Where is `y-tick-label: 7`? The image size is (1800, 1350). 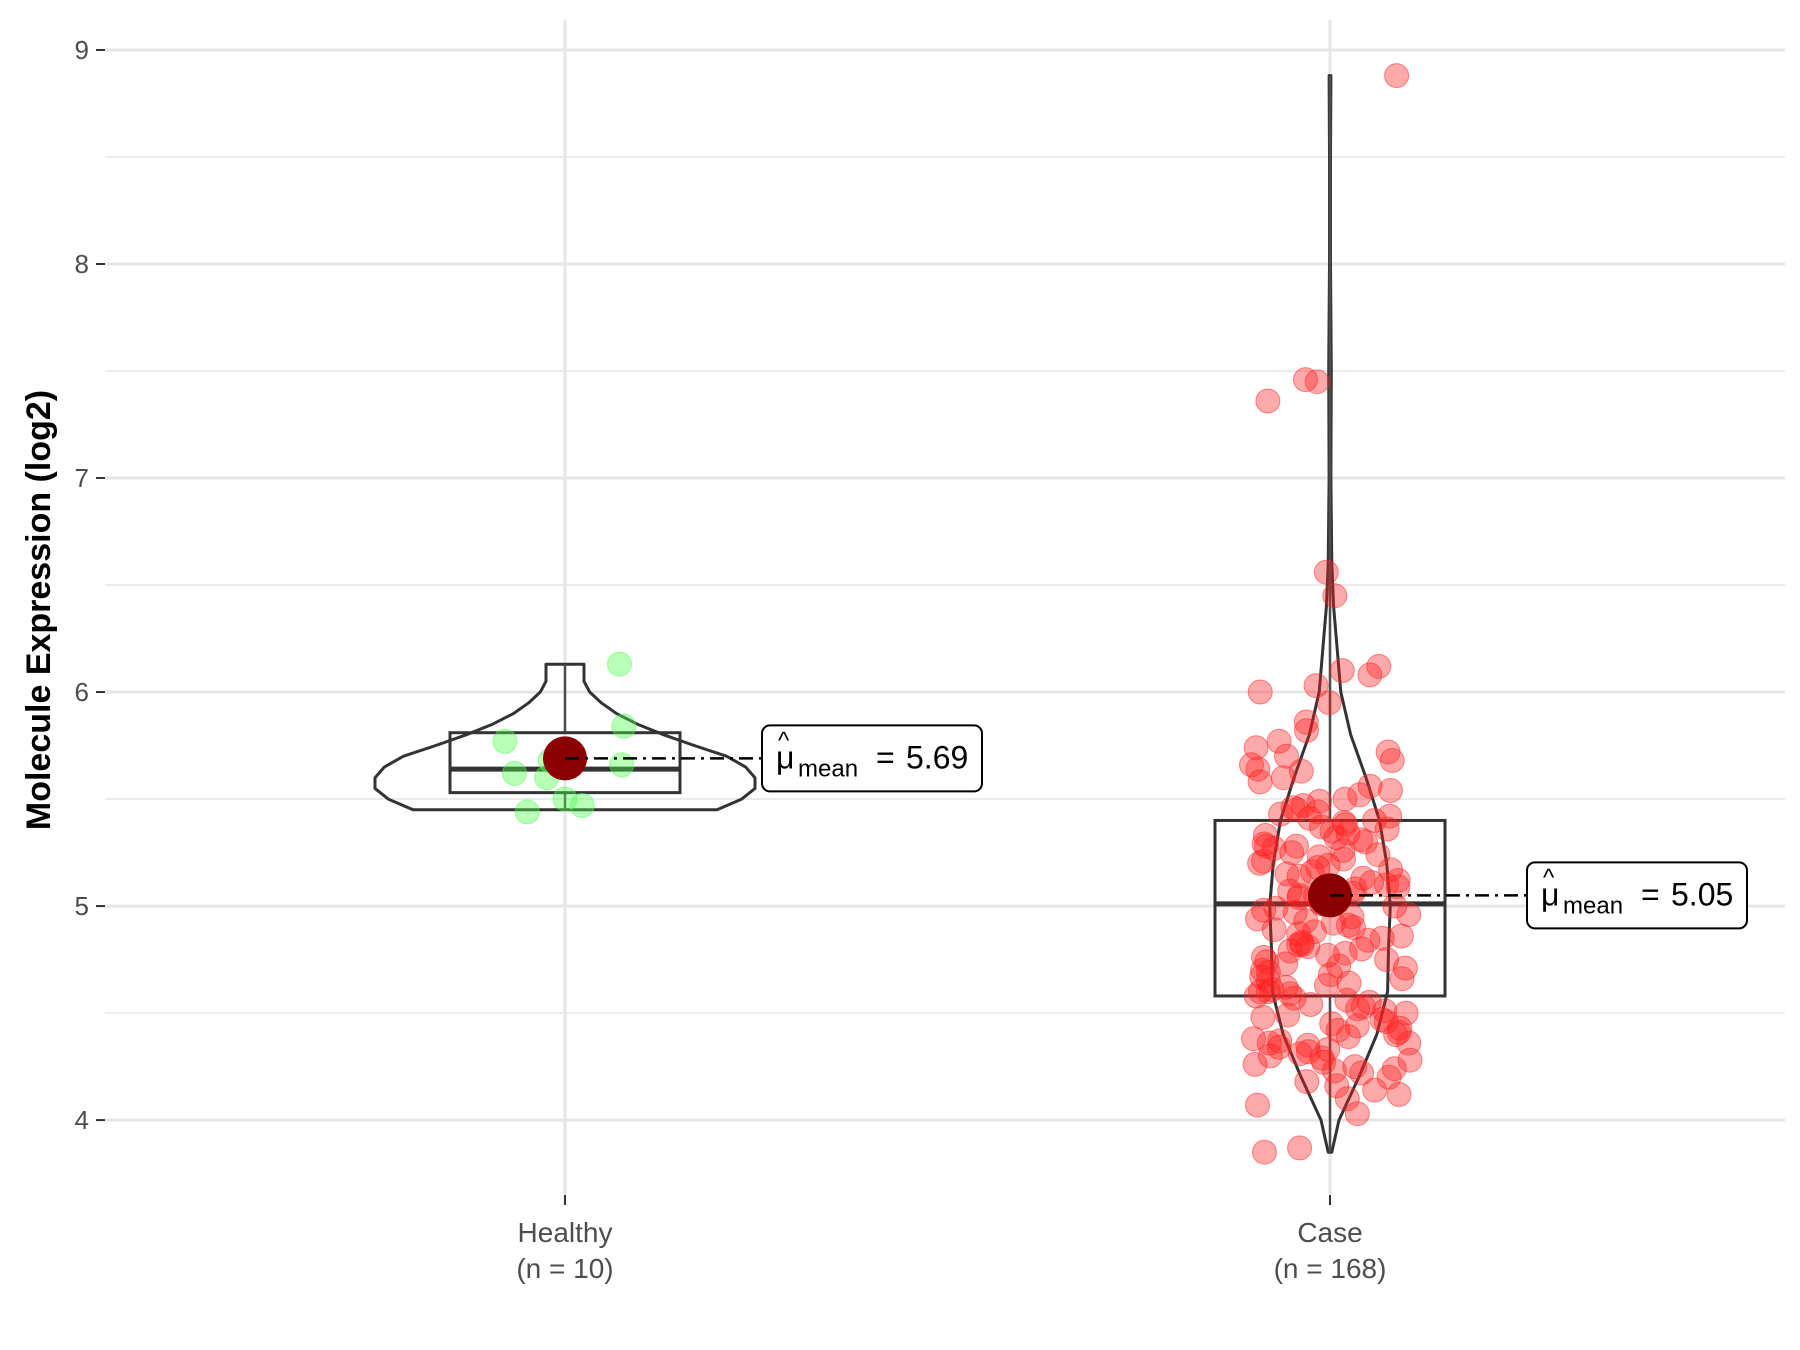 y-tick-label: 7 is located at coordinates (82, 478).